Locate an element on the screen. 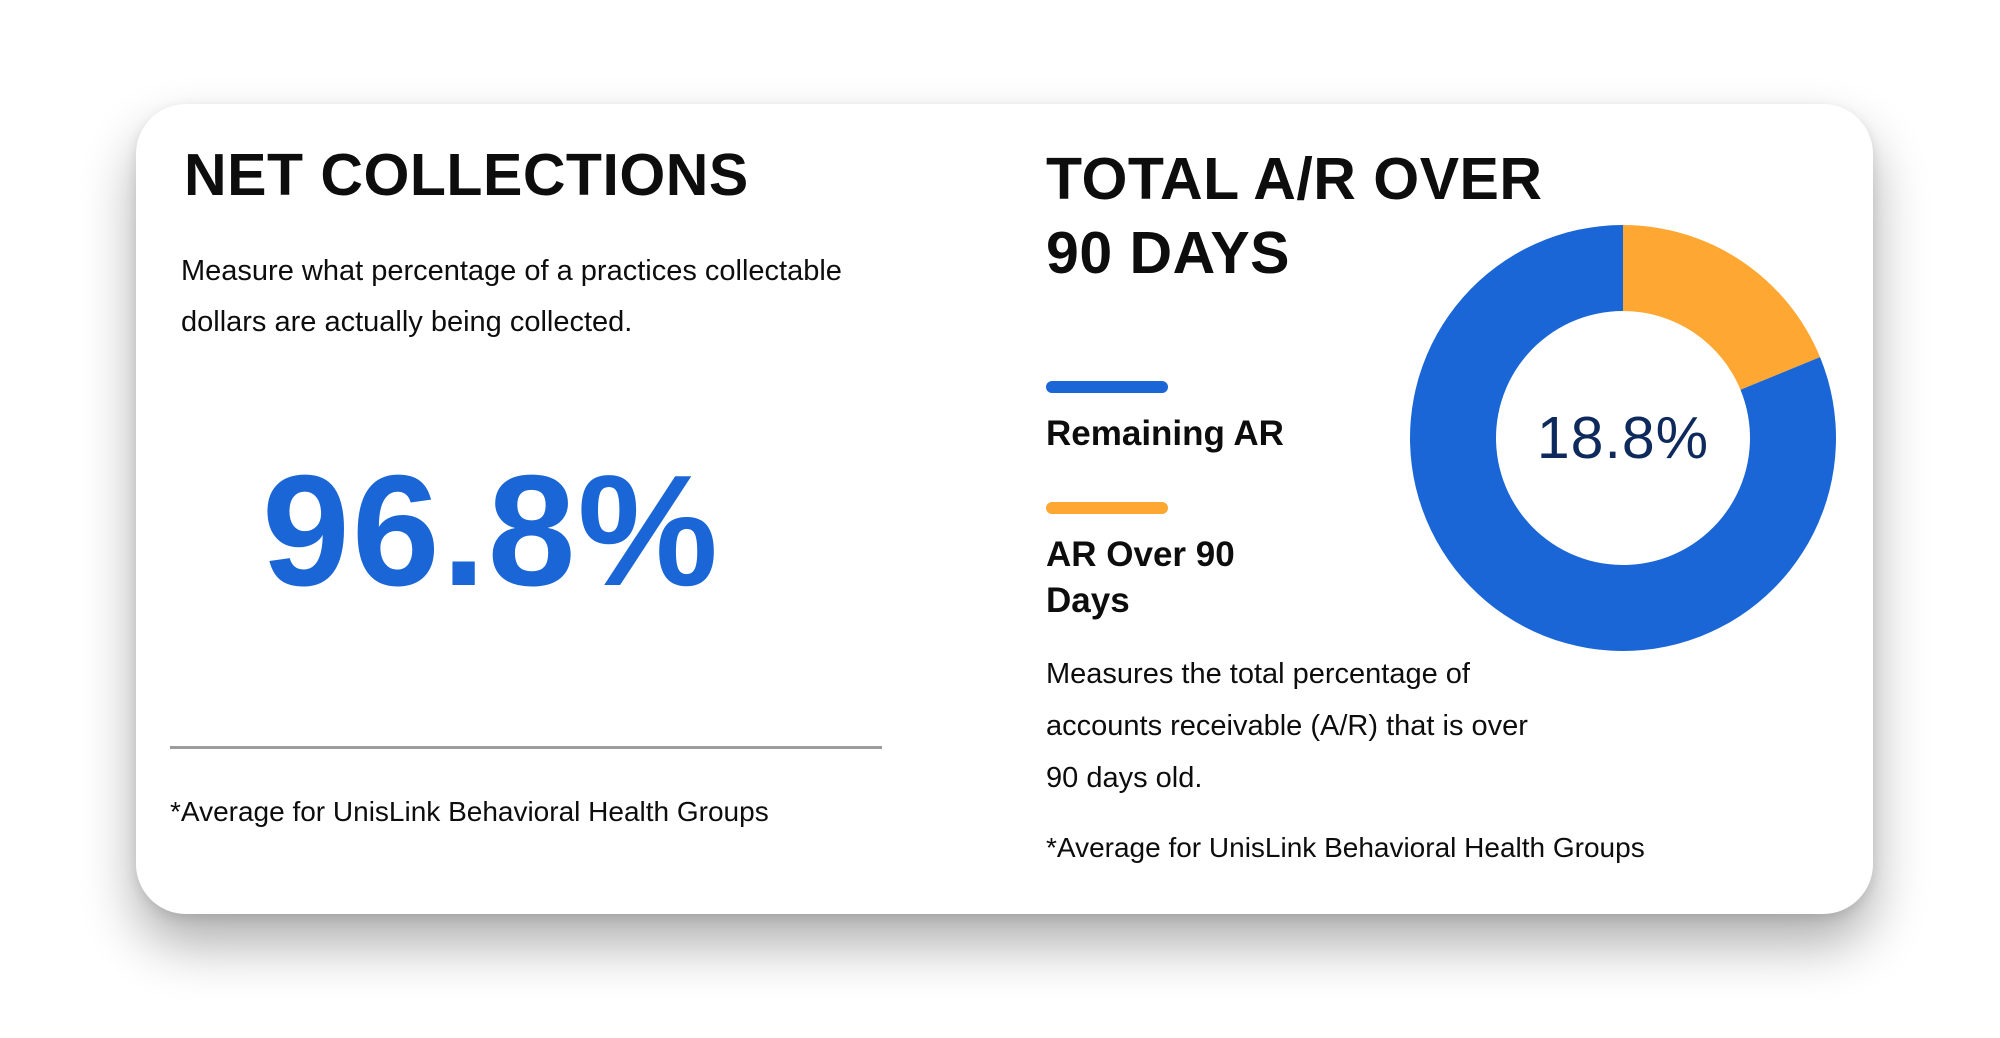  net-collections-value: 96.8% is located at coordinates (490, 531).